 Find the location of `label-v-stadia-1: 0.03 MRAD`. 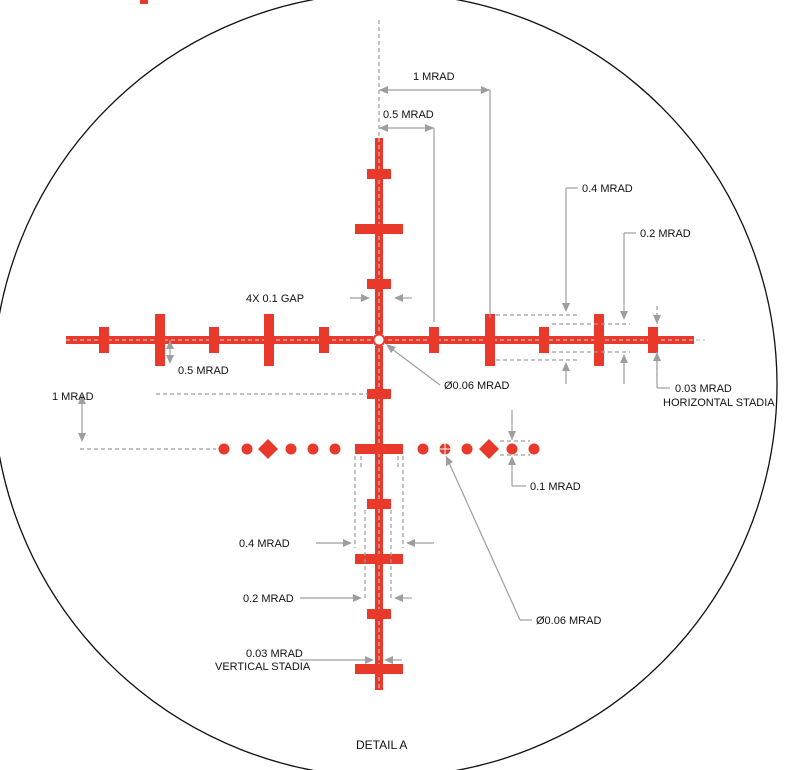

label-v-stadia-1: 0.03 MRAD is located at coordinates (274, 654).